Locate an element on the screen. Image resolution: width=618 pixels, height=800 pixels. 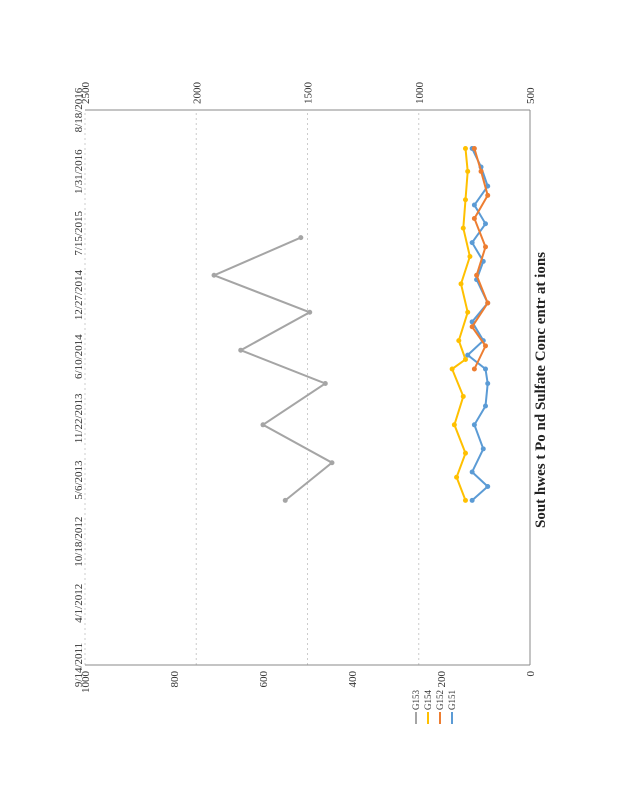
x-tick-label-5: 6/10/2014 is located at coordinates (79, 356).